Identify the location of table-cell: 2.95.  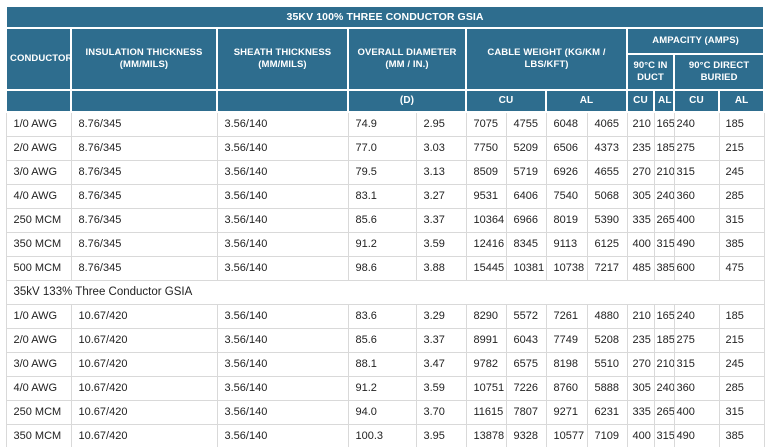
(441, 124).